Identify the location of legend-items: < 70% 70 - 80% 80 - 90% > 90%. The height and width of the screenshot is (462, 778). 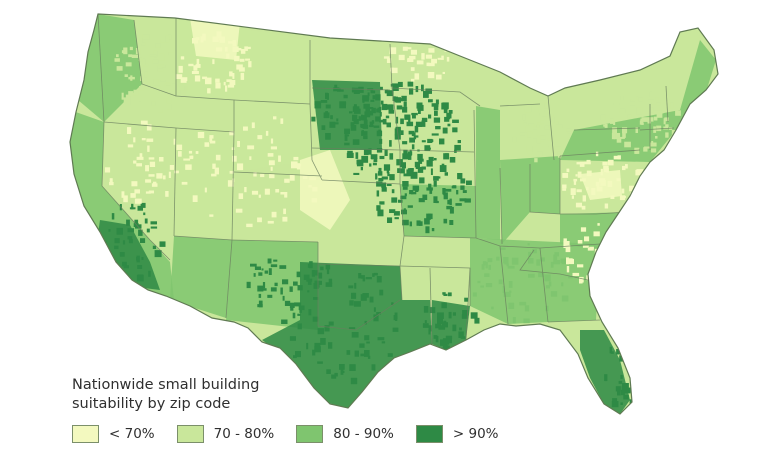
(307, 434).